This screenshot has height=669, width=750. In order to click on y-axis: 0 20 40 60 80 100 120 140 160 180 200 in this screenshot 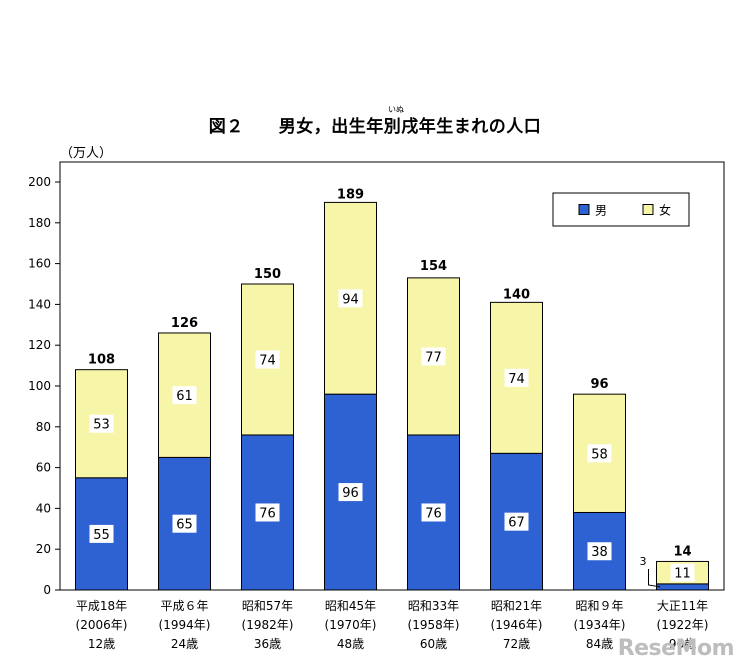, I will do `click(44, 386)`.